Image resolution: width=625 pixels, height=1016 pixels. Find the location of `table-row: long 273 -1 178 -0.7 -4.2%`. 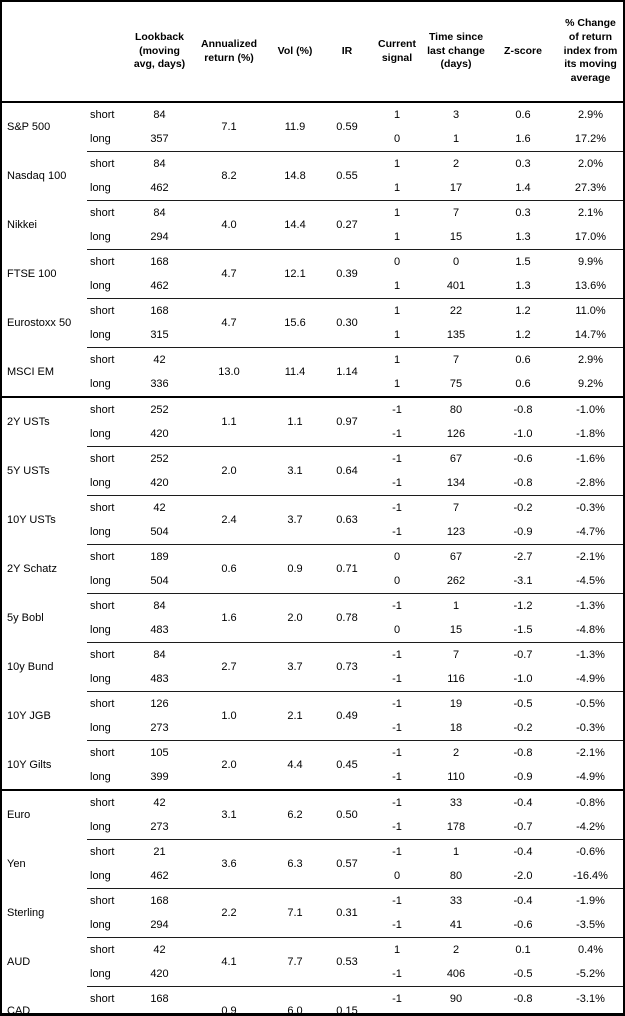

table-row: long 273 -1 178 -0.7 -4.2% is located at coordinates (312, 827).